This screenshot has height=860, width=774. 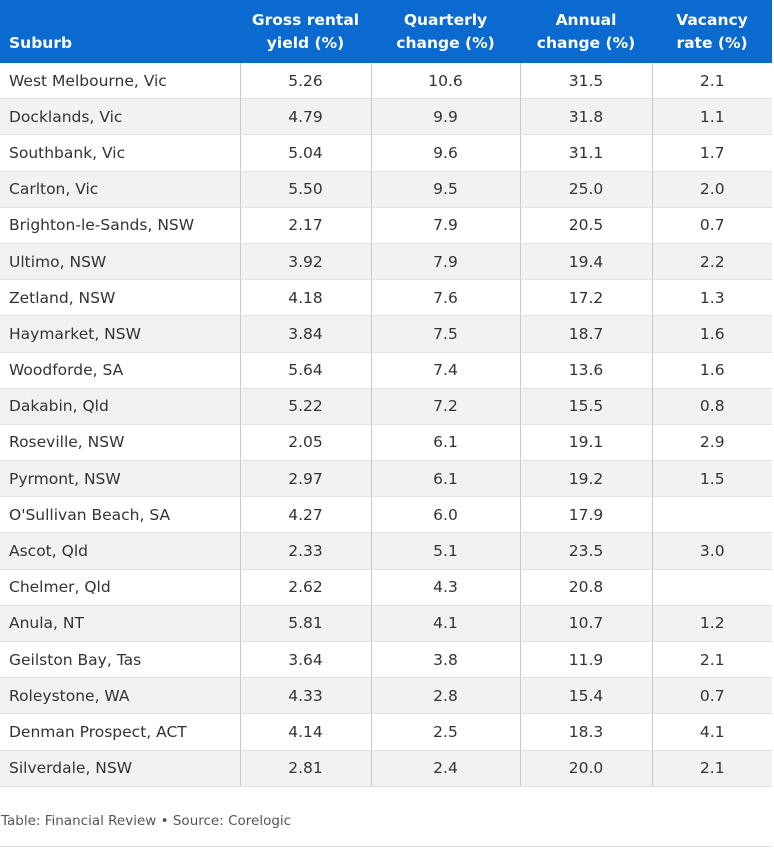 I want to click on annual-change-cell: 19.2, so click(x=586, y=479).